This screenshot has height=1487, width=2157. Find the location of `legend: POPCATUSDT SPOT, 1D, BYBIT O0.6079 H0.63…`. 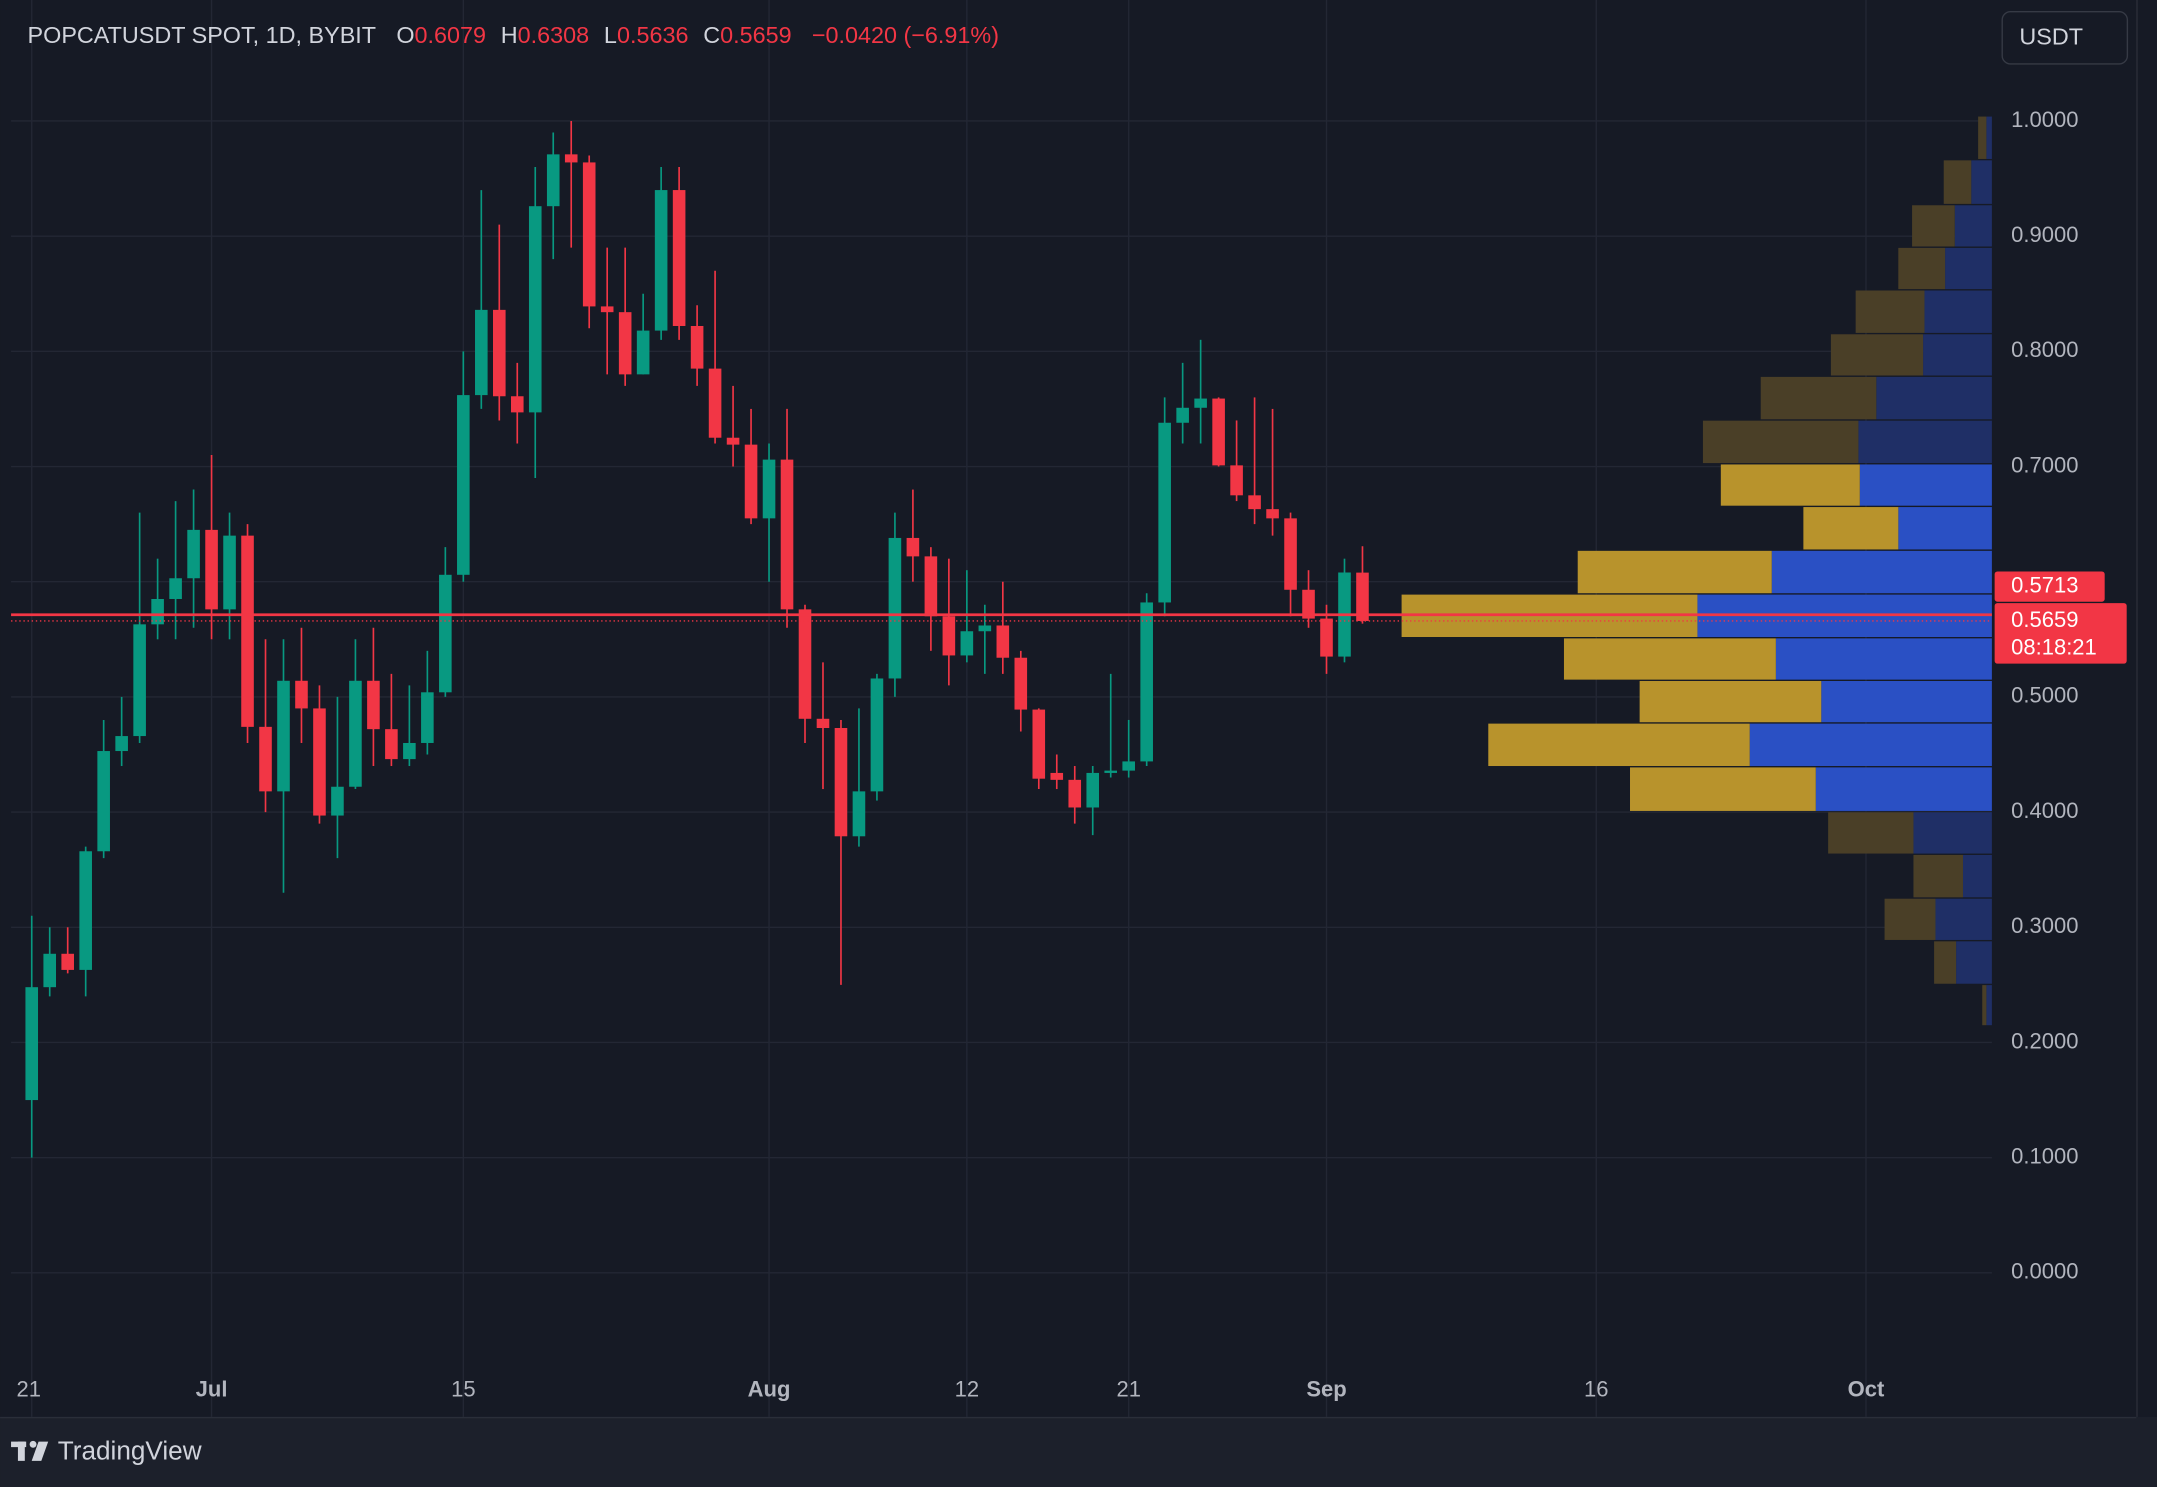

legend: POPCATUSDT SPOT, 1D, BYBIT O0.6079 H0.63… is located at coordinates (513, 35).